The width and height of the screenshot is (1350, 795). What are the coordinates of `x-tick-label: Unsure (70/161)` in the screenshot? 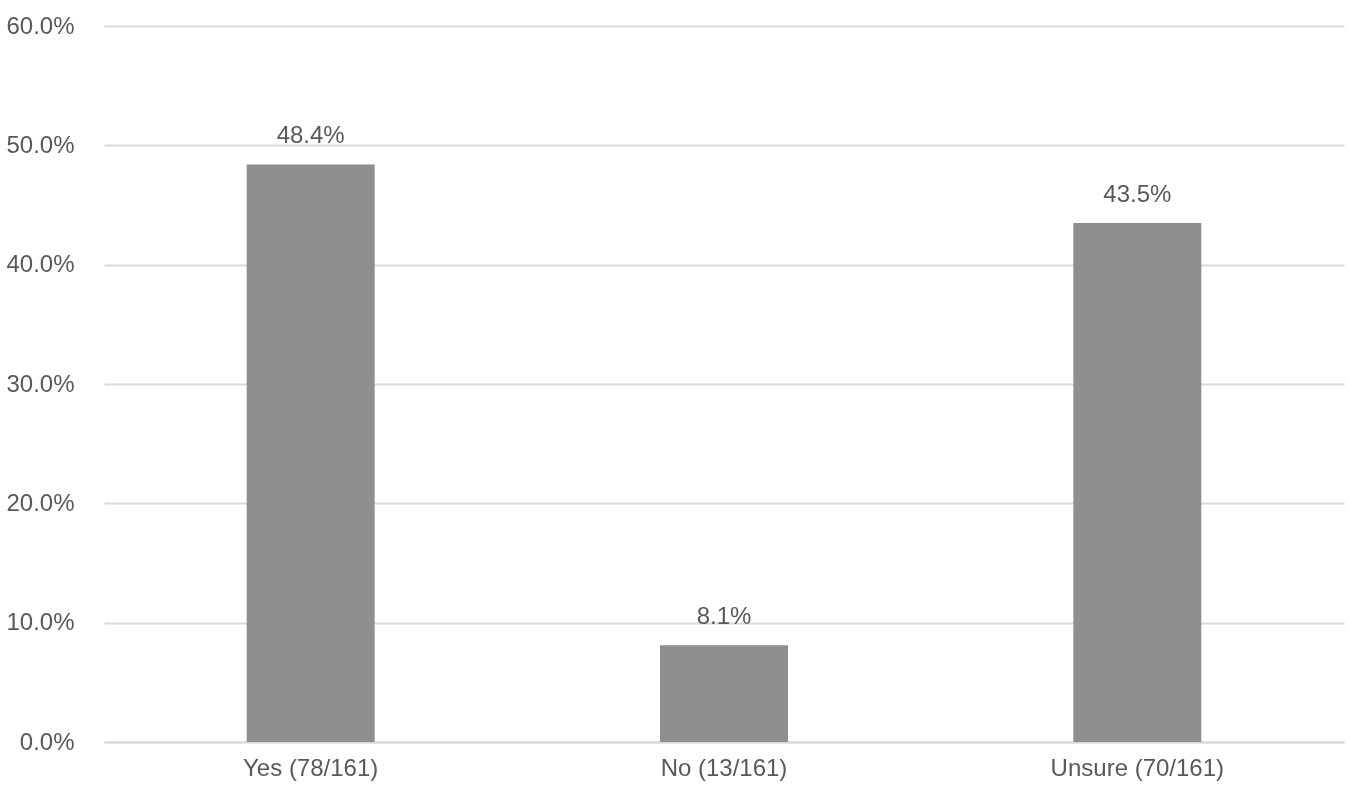 It's located at (1137, 767).